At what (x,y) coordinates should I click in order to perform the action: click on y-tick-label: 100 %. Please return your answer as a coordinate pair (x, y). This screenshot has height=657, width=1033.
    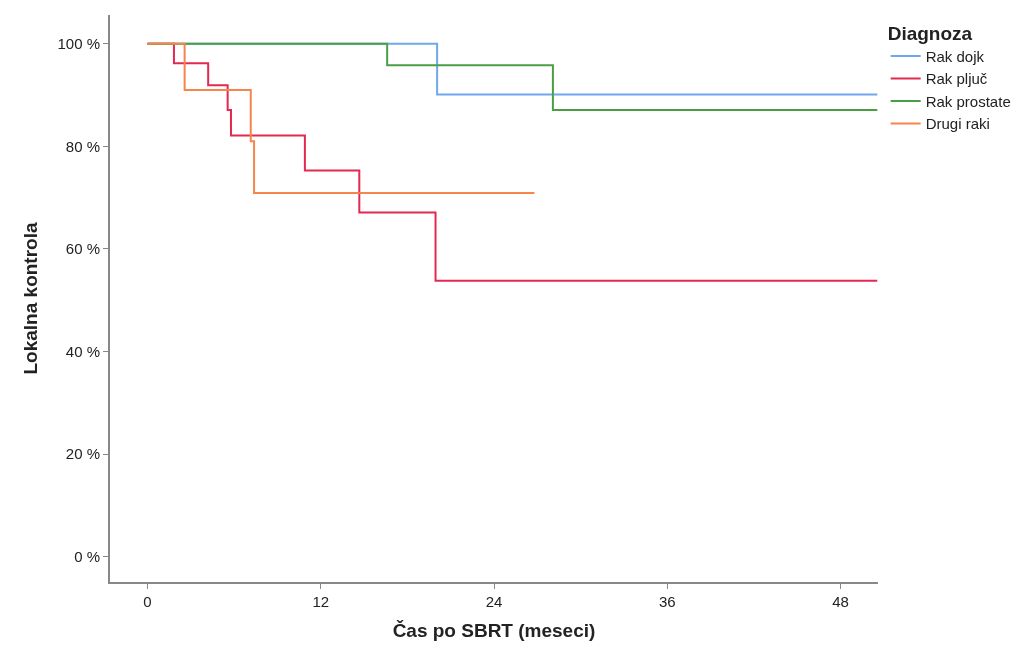
    Looking at the image, I should click on (78, 43).